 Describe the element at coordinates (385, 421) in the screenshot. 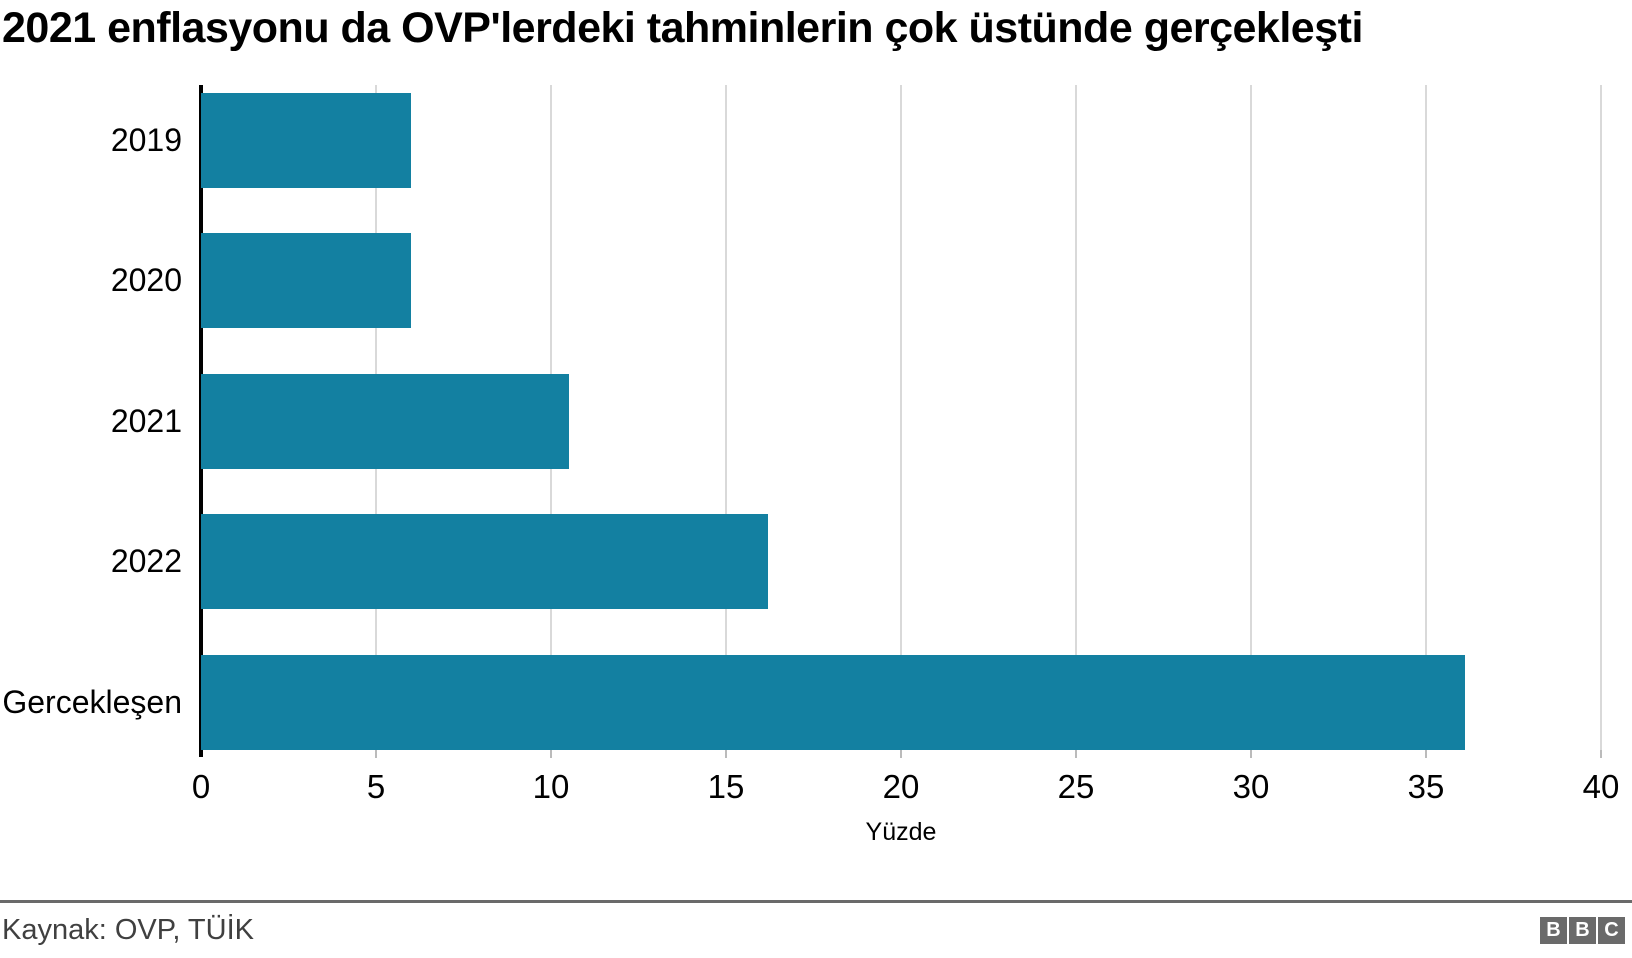

I see `bar-2021` at that location.